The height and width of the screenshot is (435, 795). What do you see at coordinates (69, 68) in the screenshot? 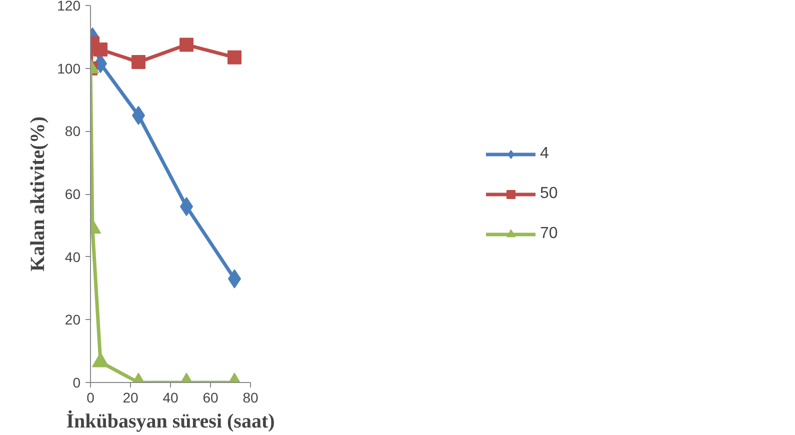
I see `y-tick-label: 100` at bounding box center [69, 68].